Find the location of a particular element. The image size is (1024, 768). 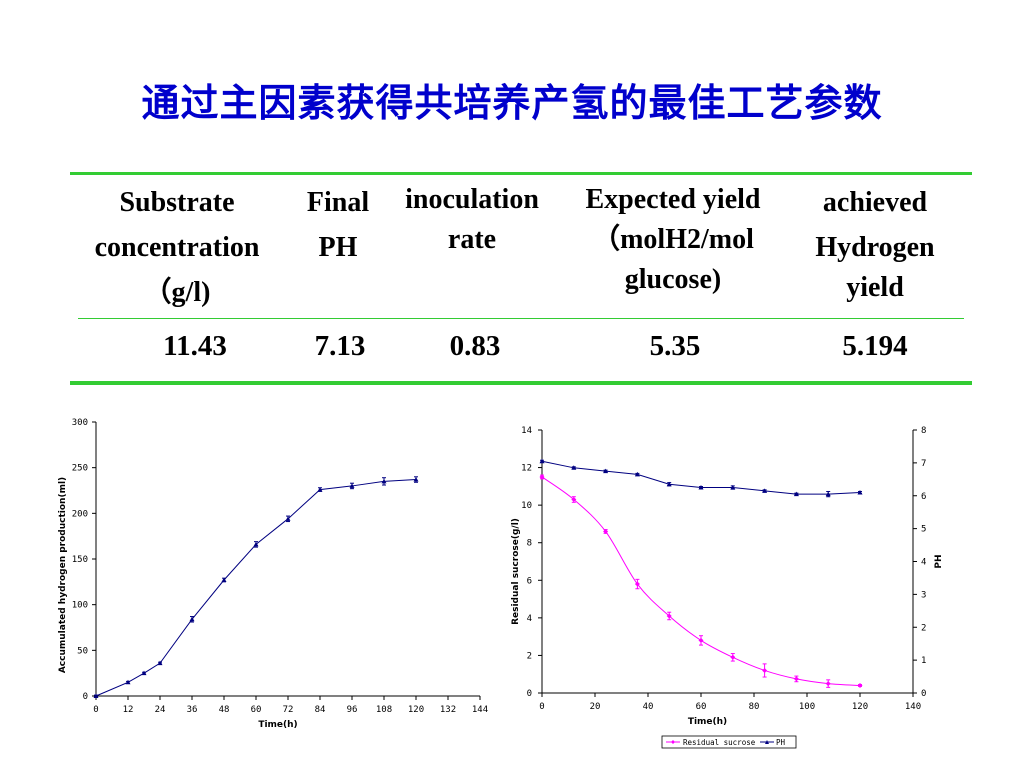

x-tick-label: 96 is located at coordinates (352, 710).